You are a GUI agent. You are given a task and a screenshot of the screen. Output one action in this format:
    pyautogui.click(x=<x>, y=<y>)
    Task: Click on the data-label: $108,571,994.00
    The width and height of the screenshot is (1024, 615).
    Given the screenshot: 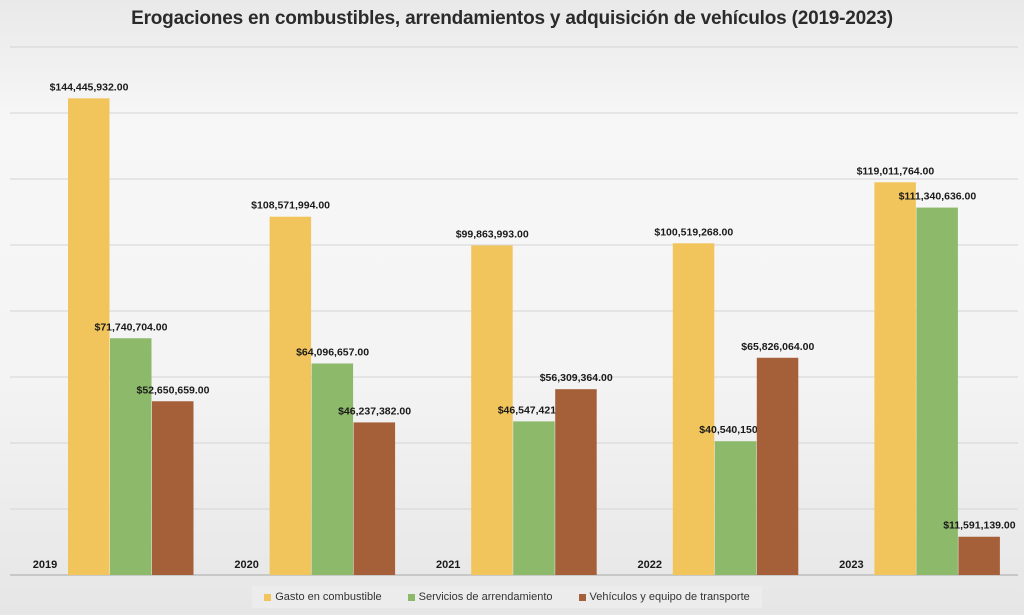 What is the action you would take?
    pyautogui.click(x=290, y=206)
    